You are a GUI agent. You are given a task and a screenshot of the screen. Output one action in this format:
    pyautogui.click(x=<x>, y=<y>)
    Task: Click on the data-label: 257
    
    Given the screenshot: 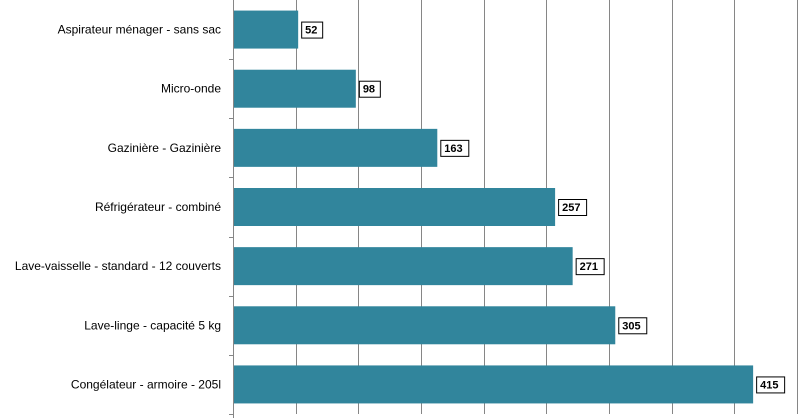 What is the action you would take?
    pyautogui.click(x=571, y=208)
    